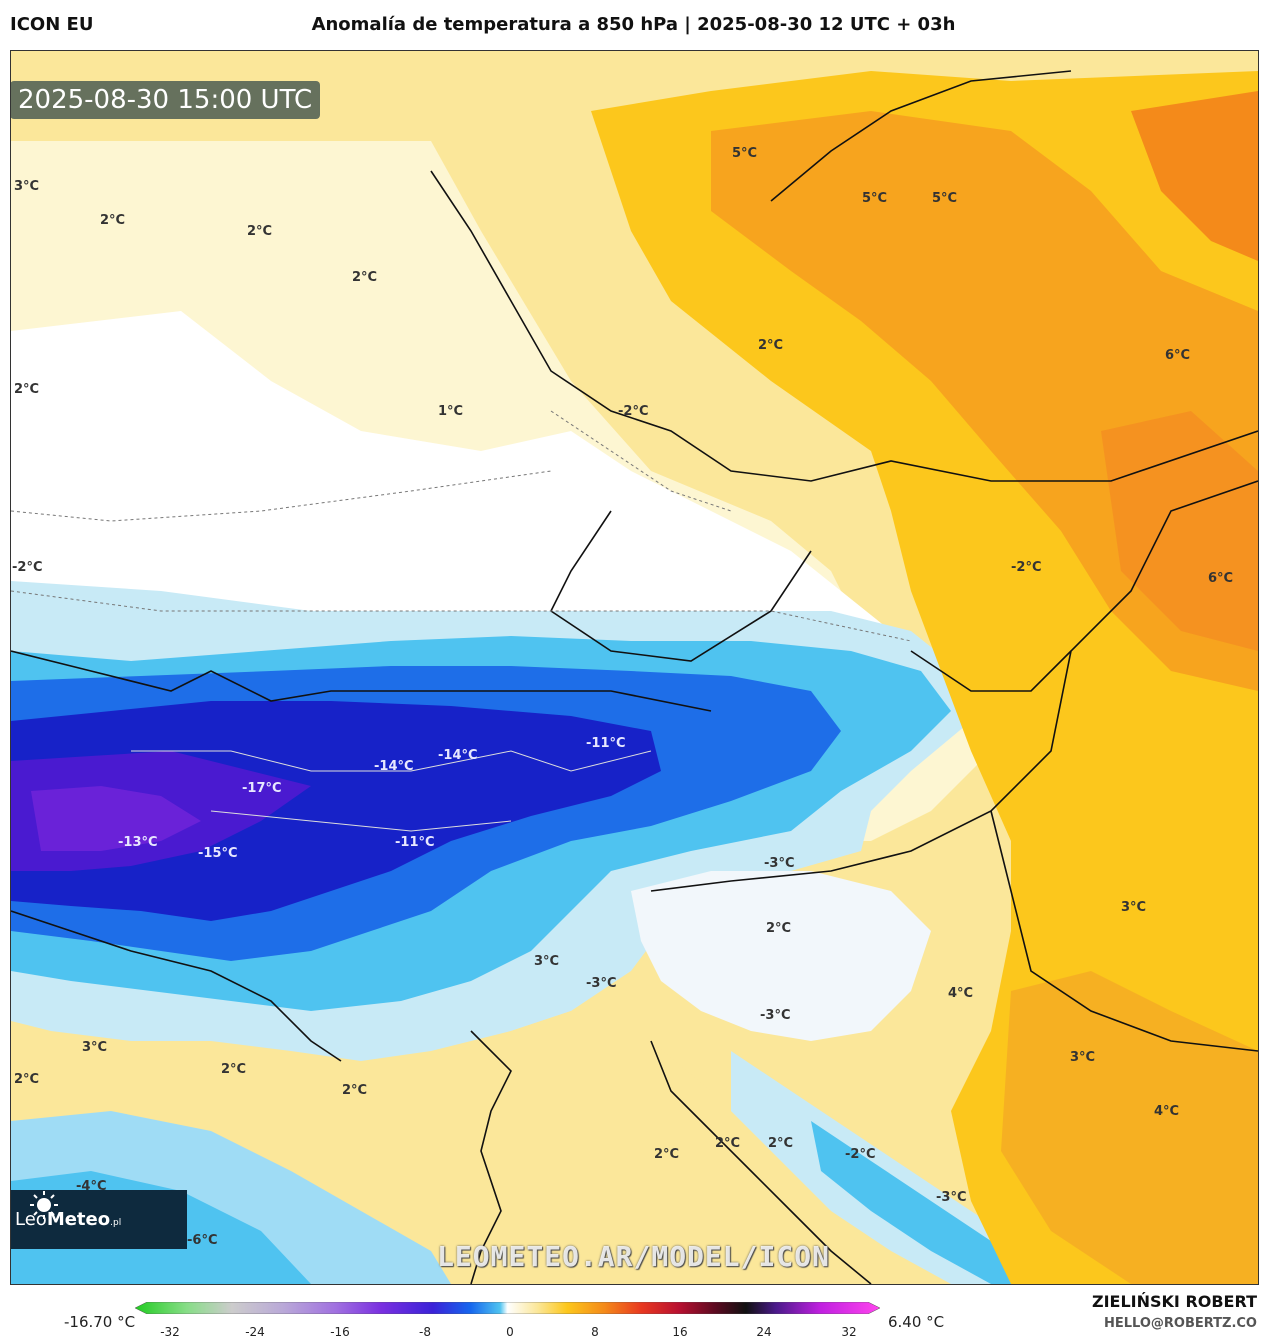  Describe the element at coordinates (138, 842) in the screenshot. I see `temp-label: -13°C` at that location.